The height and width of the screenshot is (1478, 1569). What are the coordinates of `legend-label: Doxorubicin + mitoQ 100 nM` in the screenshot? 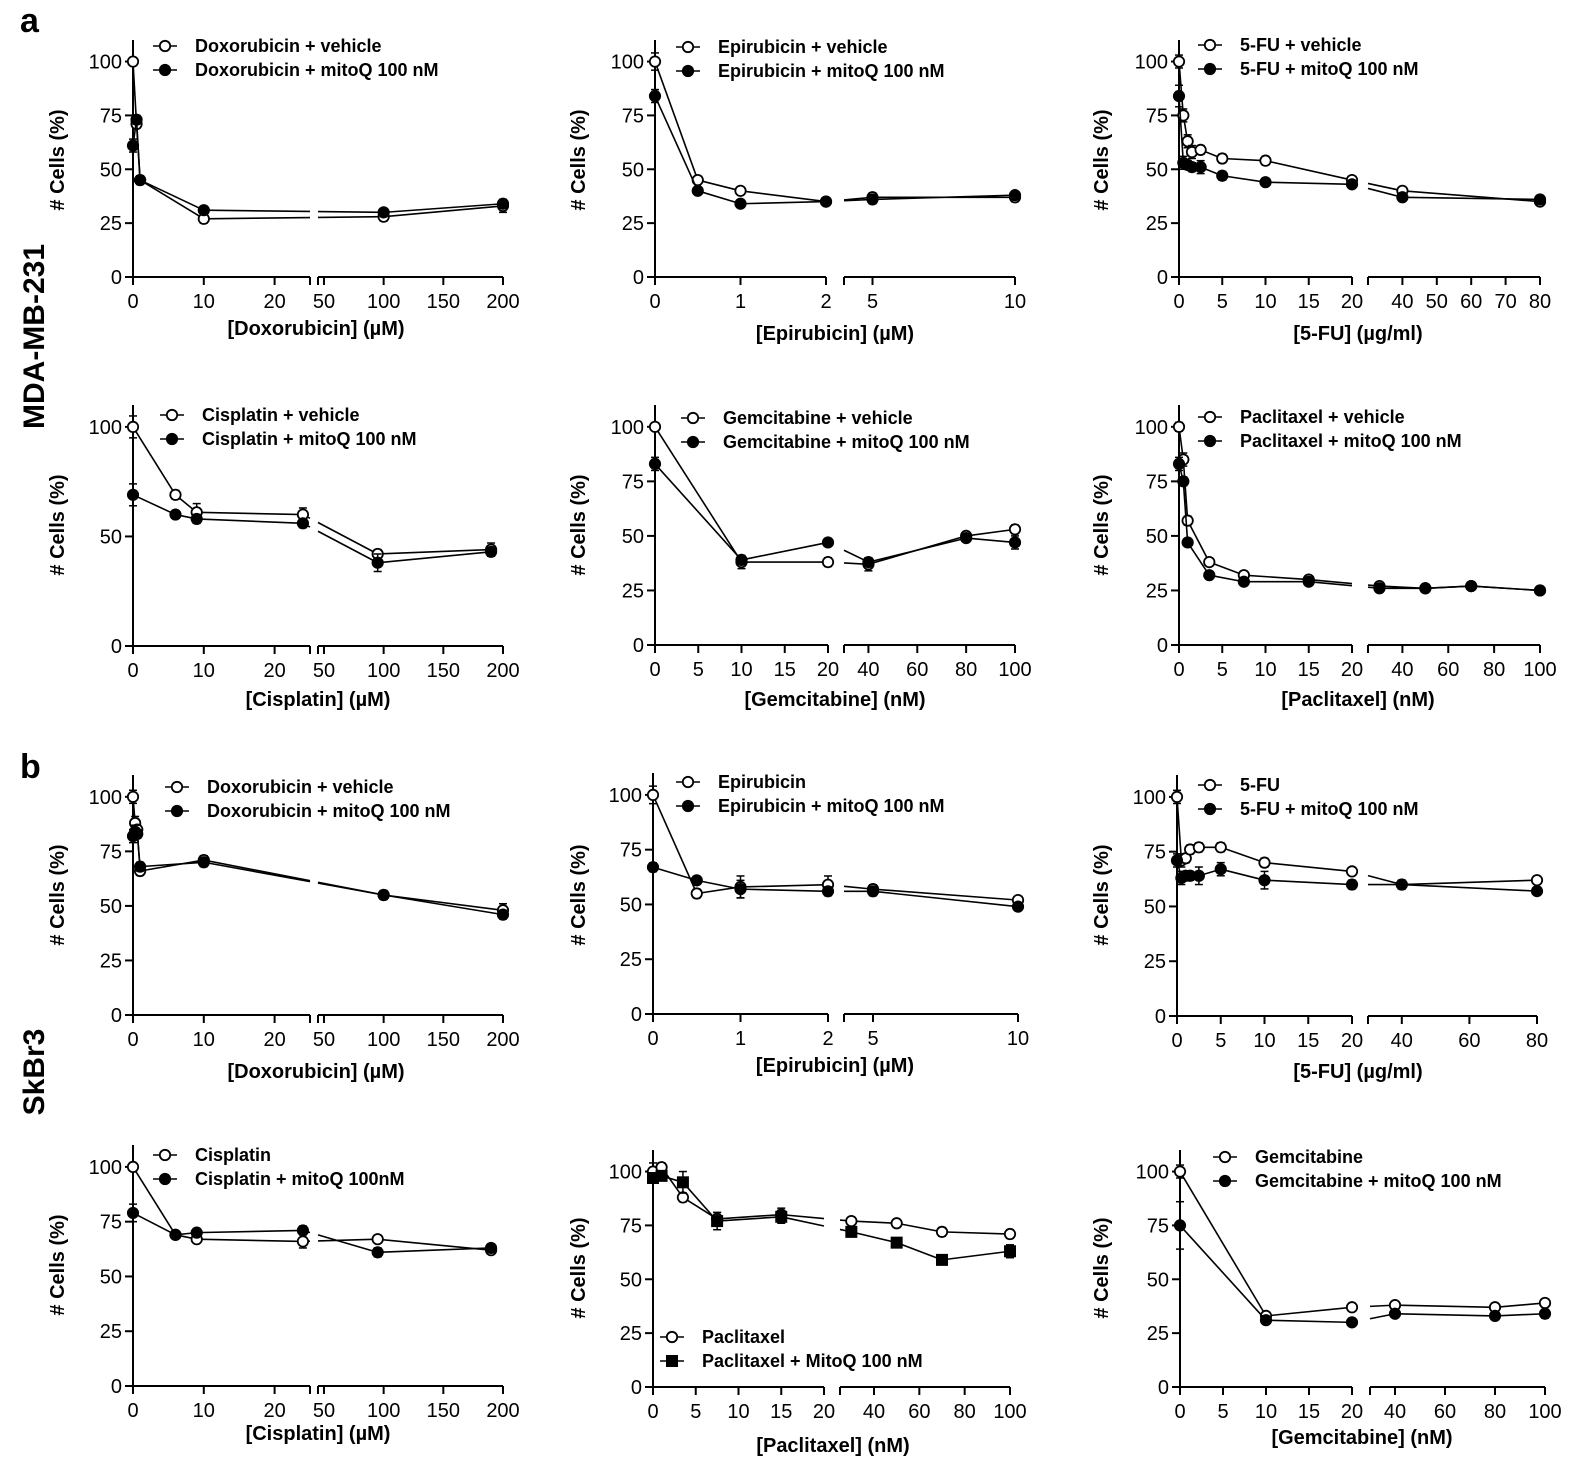 It's located at (317, 70).